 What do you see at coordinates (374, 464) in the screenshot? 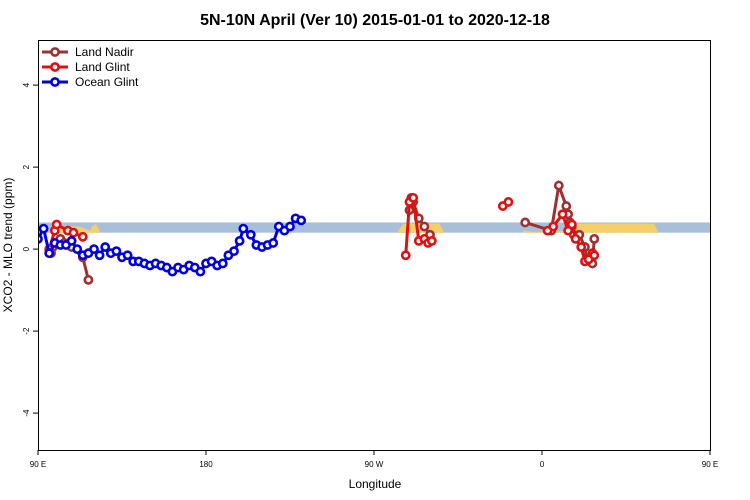
I see `x-tick-label: 90 W` at bounding box center [374, 464].